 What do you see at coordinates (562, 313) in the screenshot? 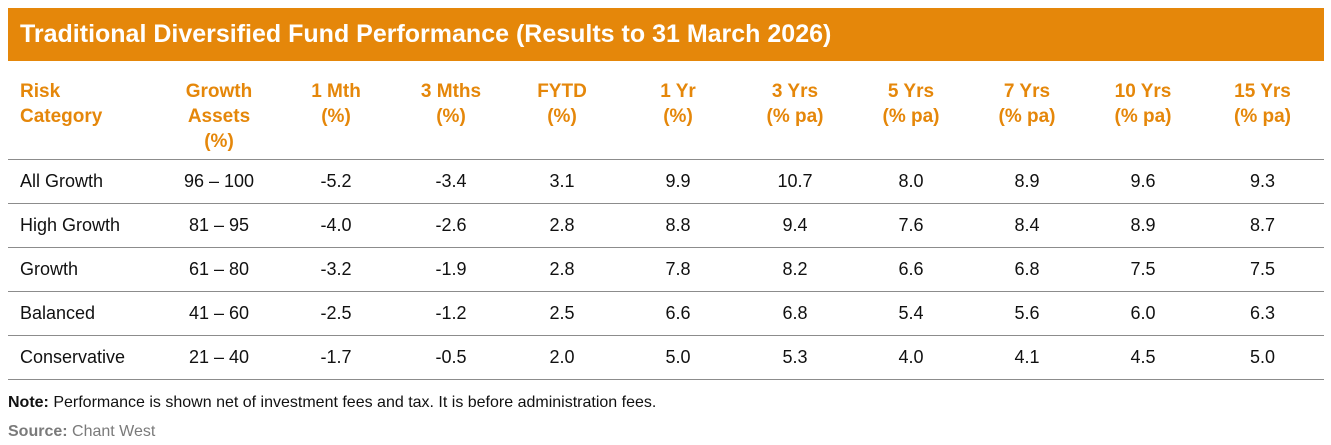
I see `return-value-cell: 2.5` at bounding box center [562, 313].